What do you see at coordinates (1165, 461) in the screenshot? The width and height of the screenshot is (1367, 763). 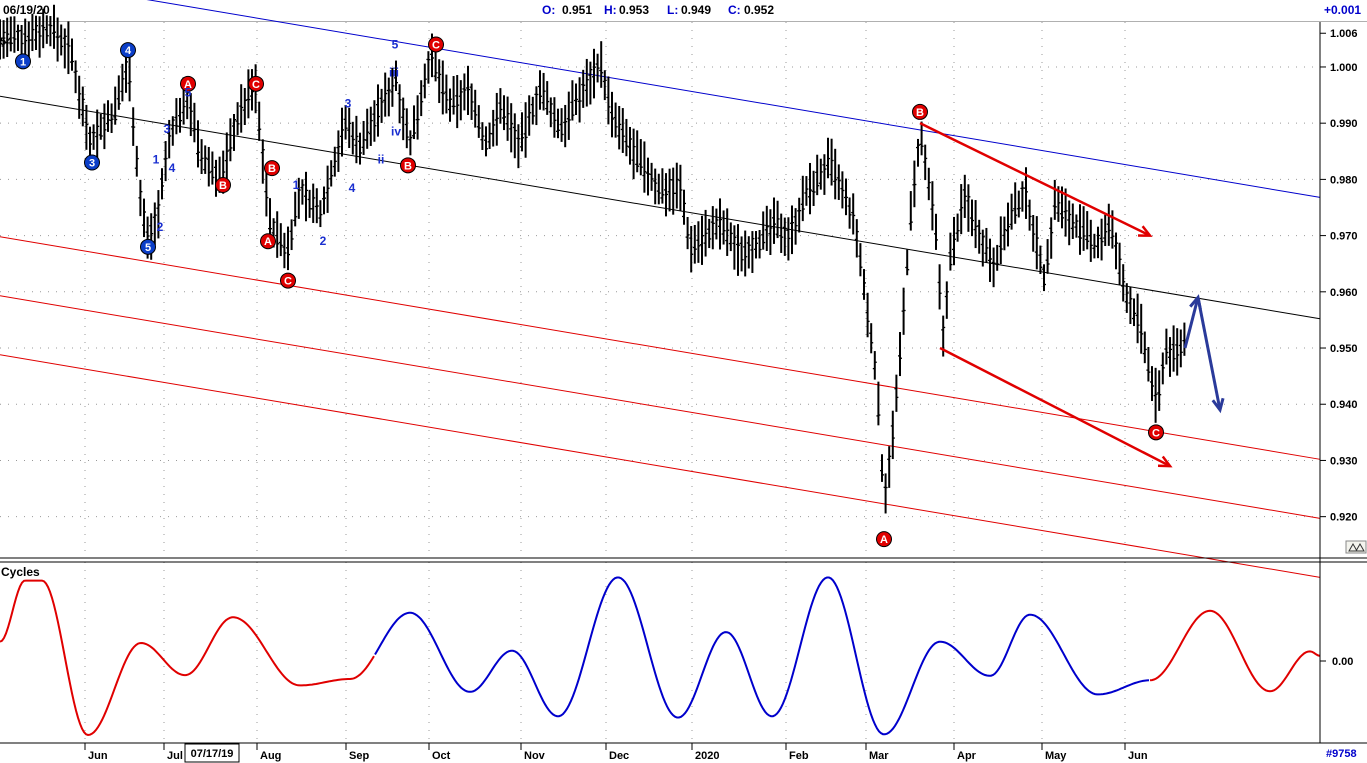 I see `arrow-head` at bounding box center [1165, 461].